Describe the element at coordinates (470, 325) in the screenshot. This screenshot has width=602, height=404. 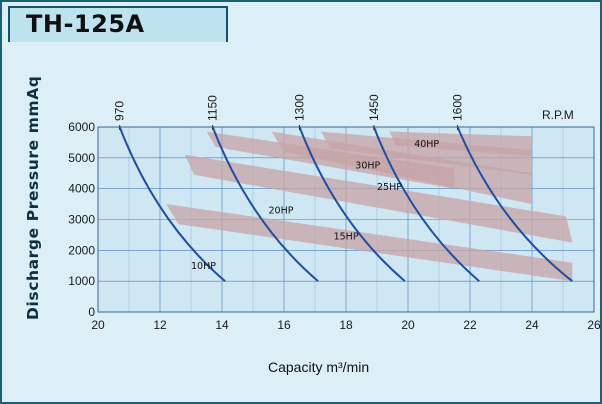
I see `x-tick-label: 22` at that location.